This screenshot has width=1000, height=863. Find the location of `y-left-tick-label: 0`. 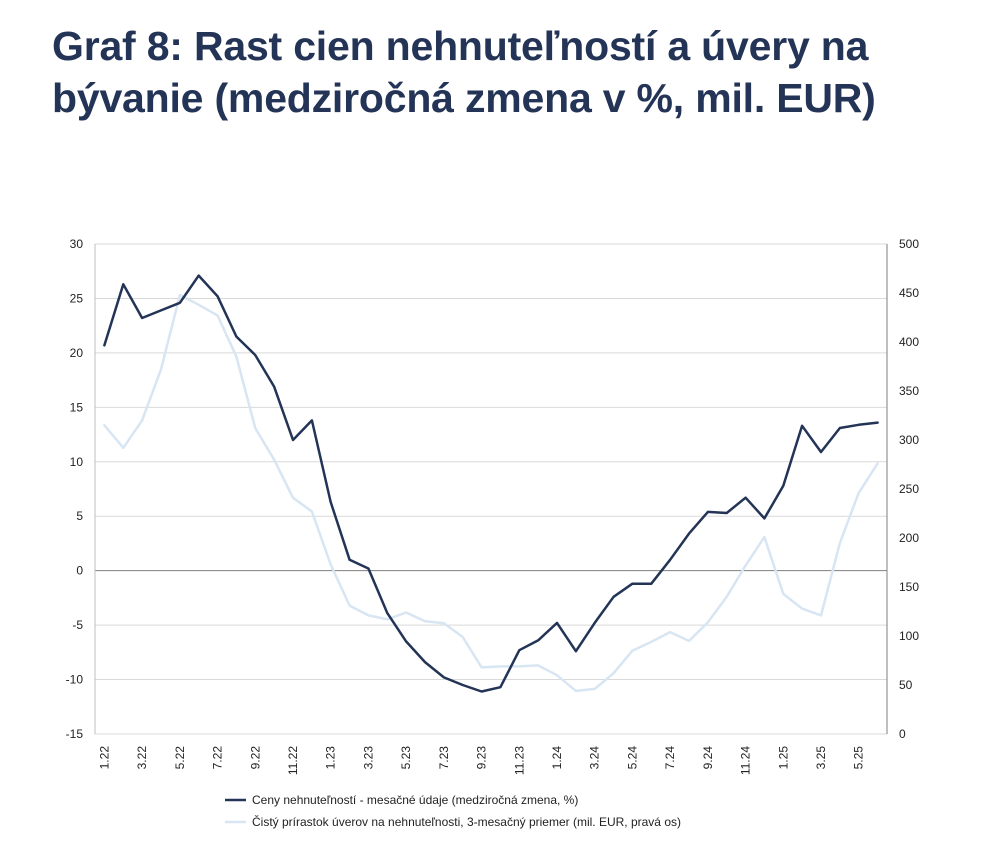

y-left-tick-label: 0 is located at coordinates (79, 571).